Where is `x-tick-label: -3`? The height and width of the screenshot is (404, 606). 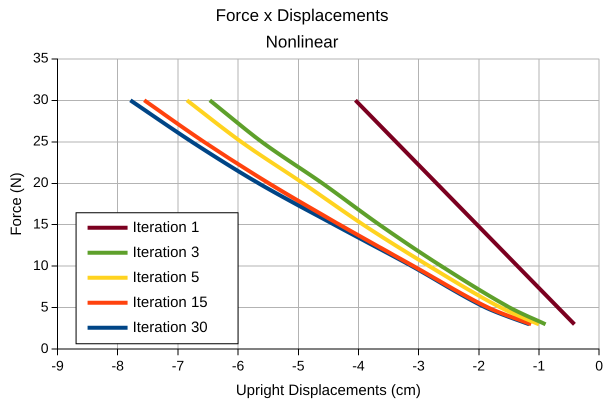 x-tick-label: -3 is located at coordinates (419, 365).